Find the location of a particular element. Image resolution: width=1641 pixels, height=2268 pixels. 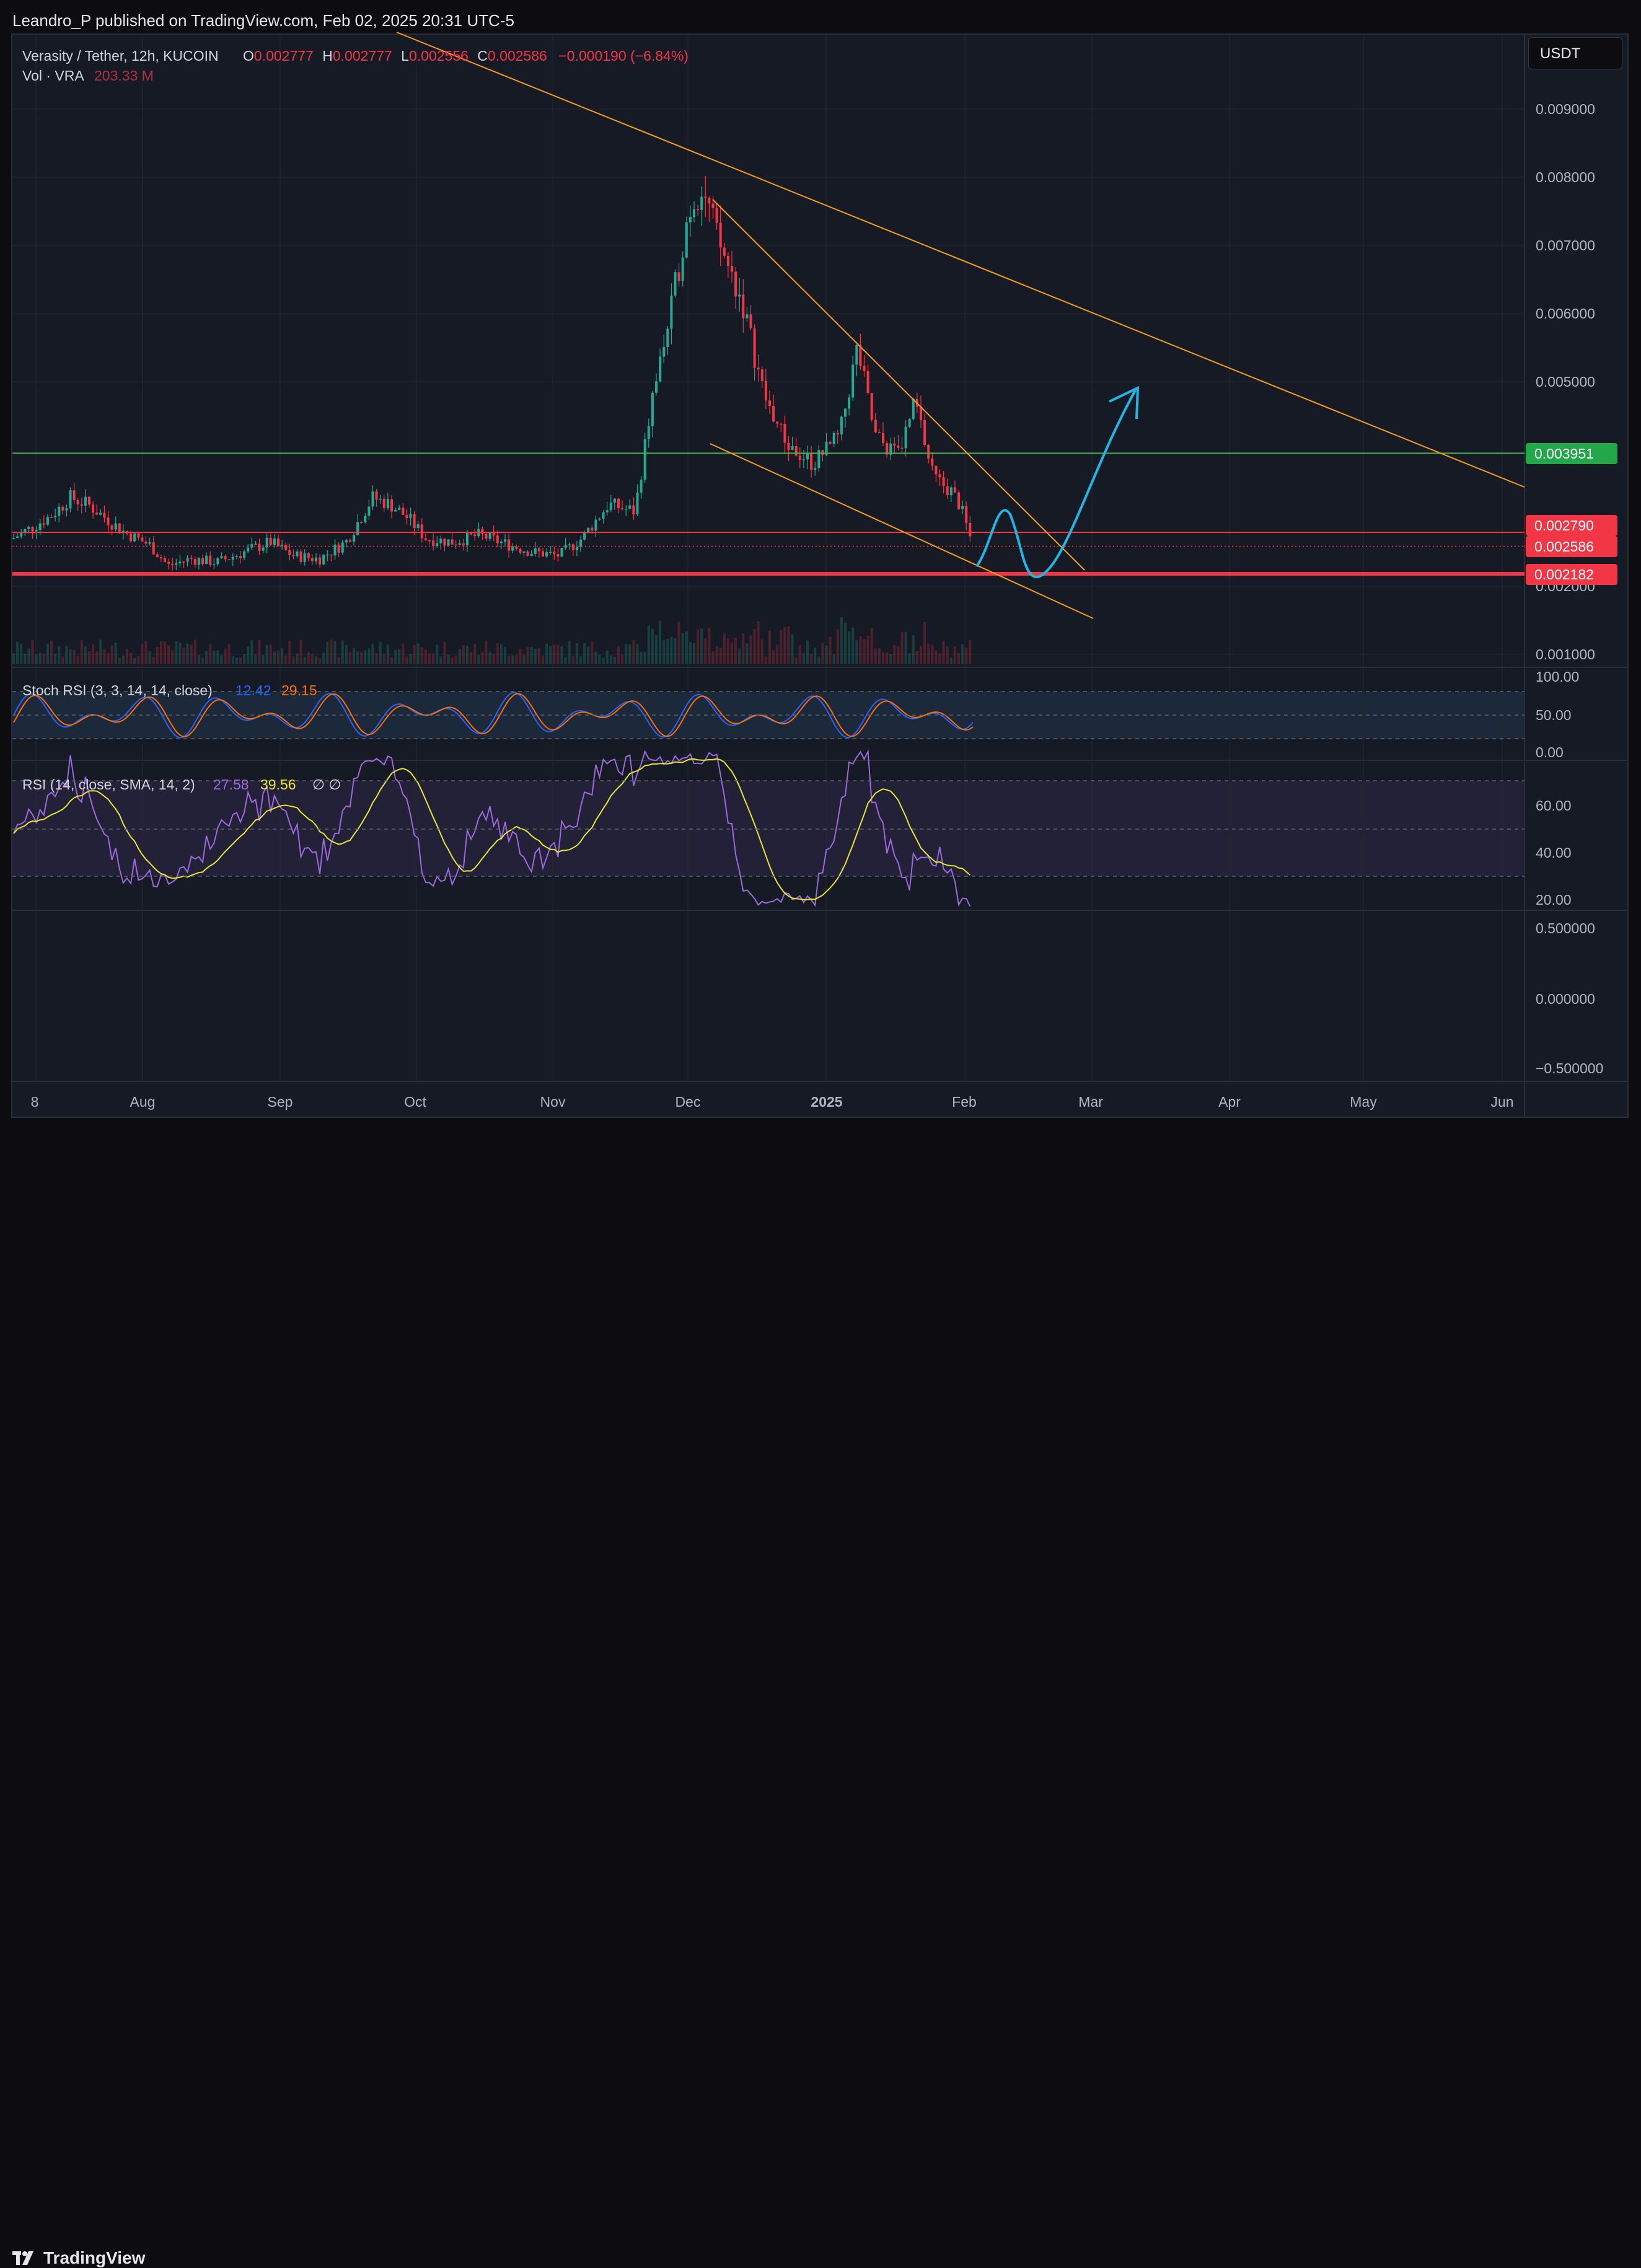

time-tick-label: Oct is located at coordinates (415, 1102).